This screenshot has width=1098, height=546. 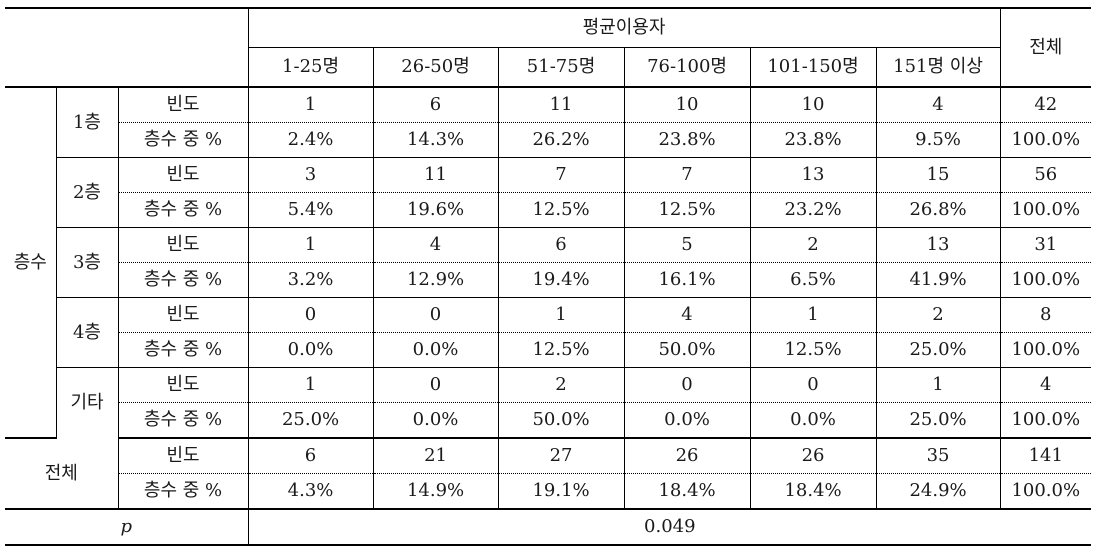 I want to click on pct-row: 층수 중 % 0.0% 0.0% 12.5% 50.0% 12.5% 25.0% 100.0%, so click(x=548, y=350).